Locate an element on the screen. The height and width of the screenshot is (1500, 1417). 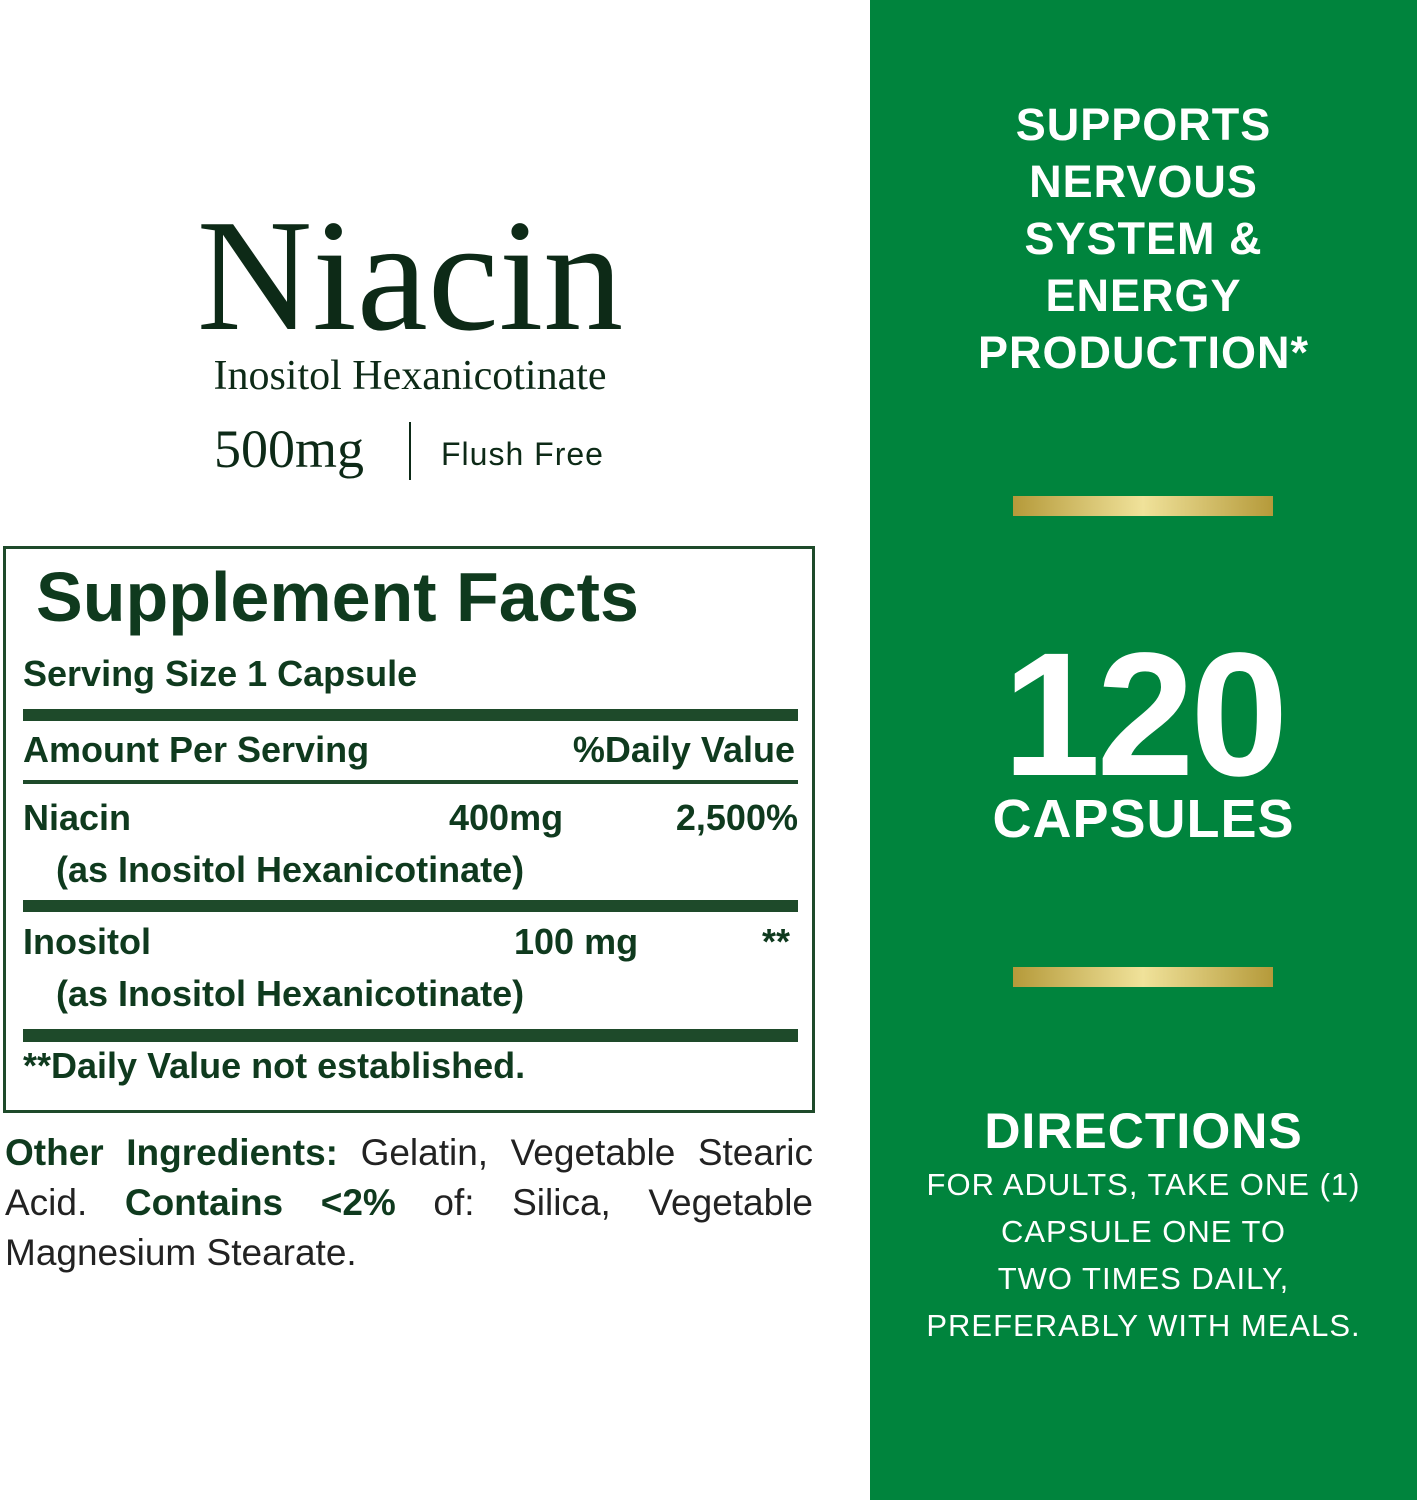
text-line: TWO TIMES DAILY, is located at coordinates (1143, 1278).